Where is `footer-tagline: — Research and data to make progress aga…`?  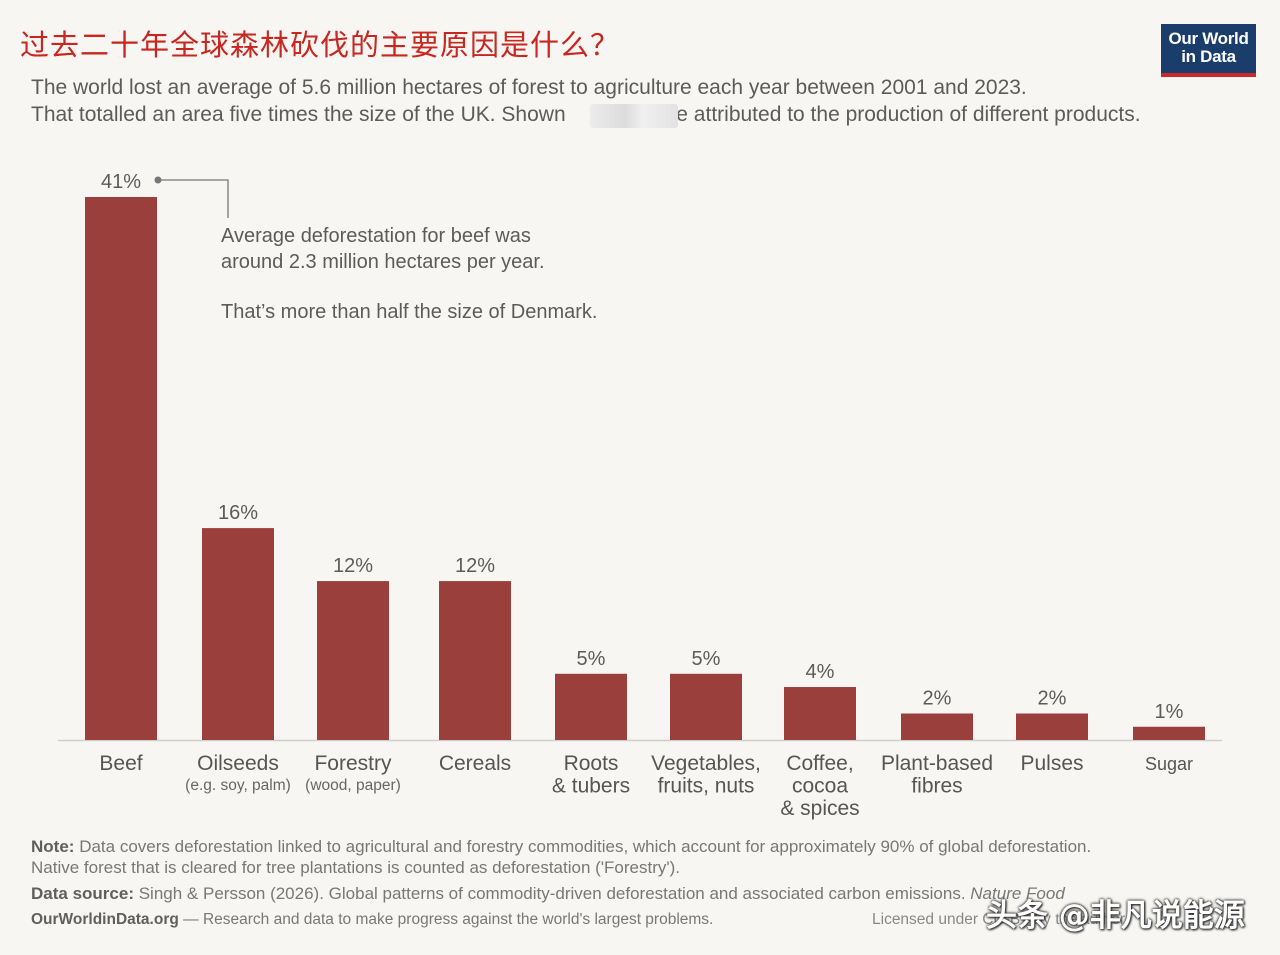 footer-tagline: — Research and data to make progress aga… is located at coordinates (446, 919).